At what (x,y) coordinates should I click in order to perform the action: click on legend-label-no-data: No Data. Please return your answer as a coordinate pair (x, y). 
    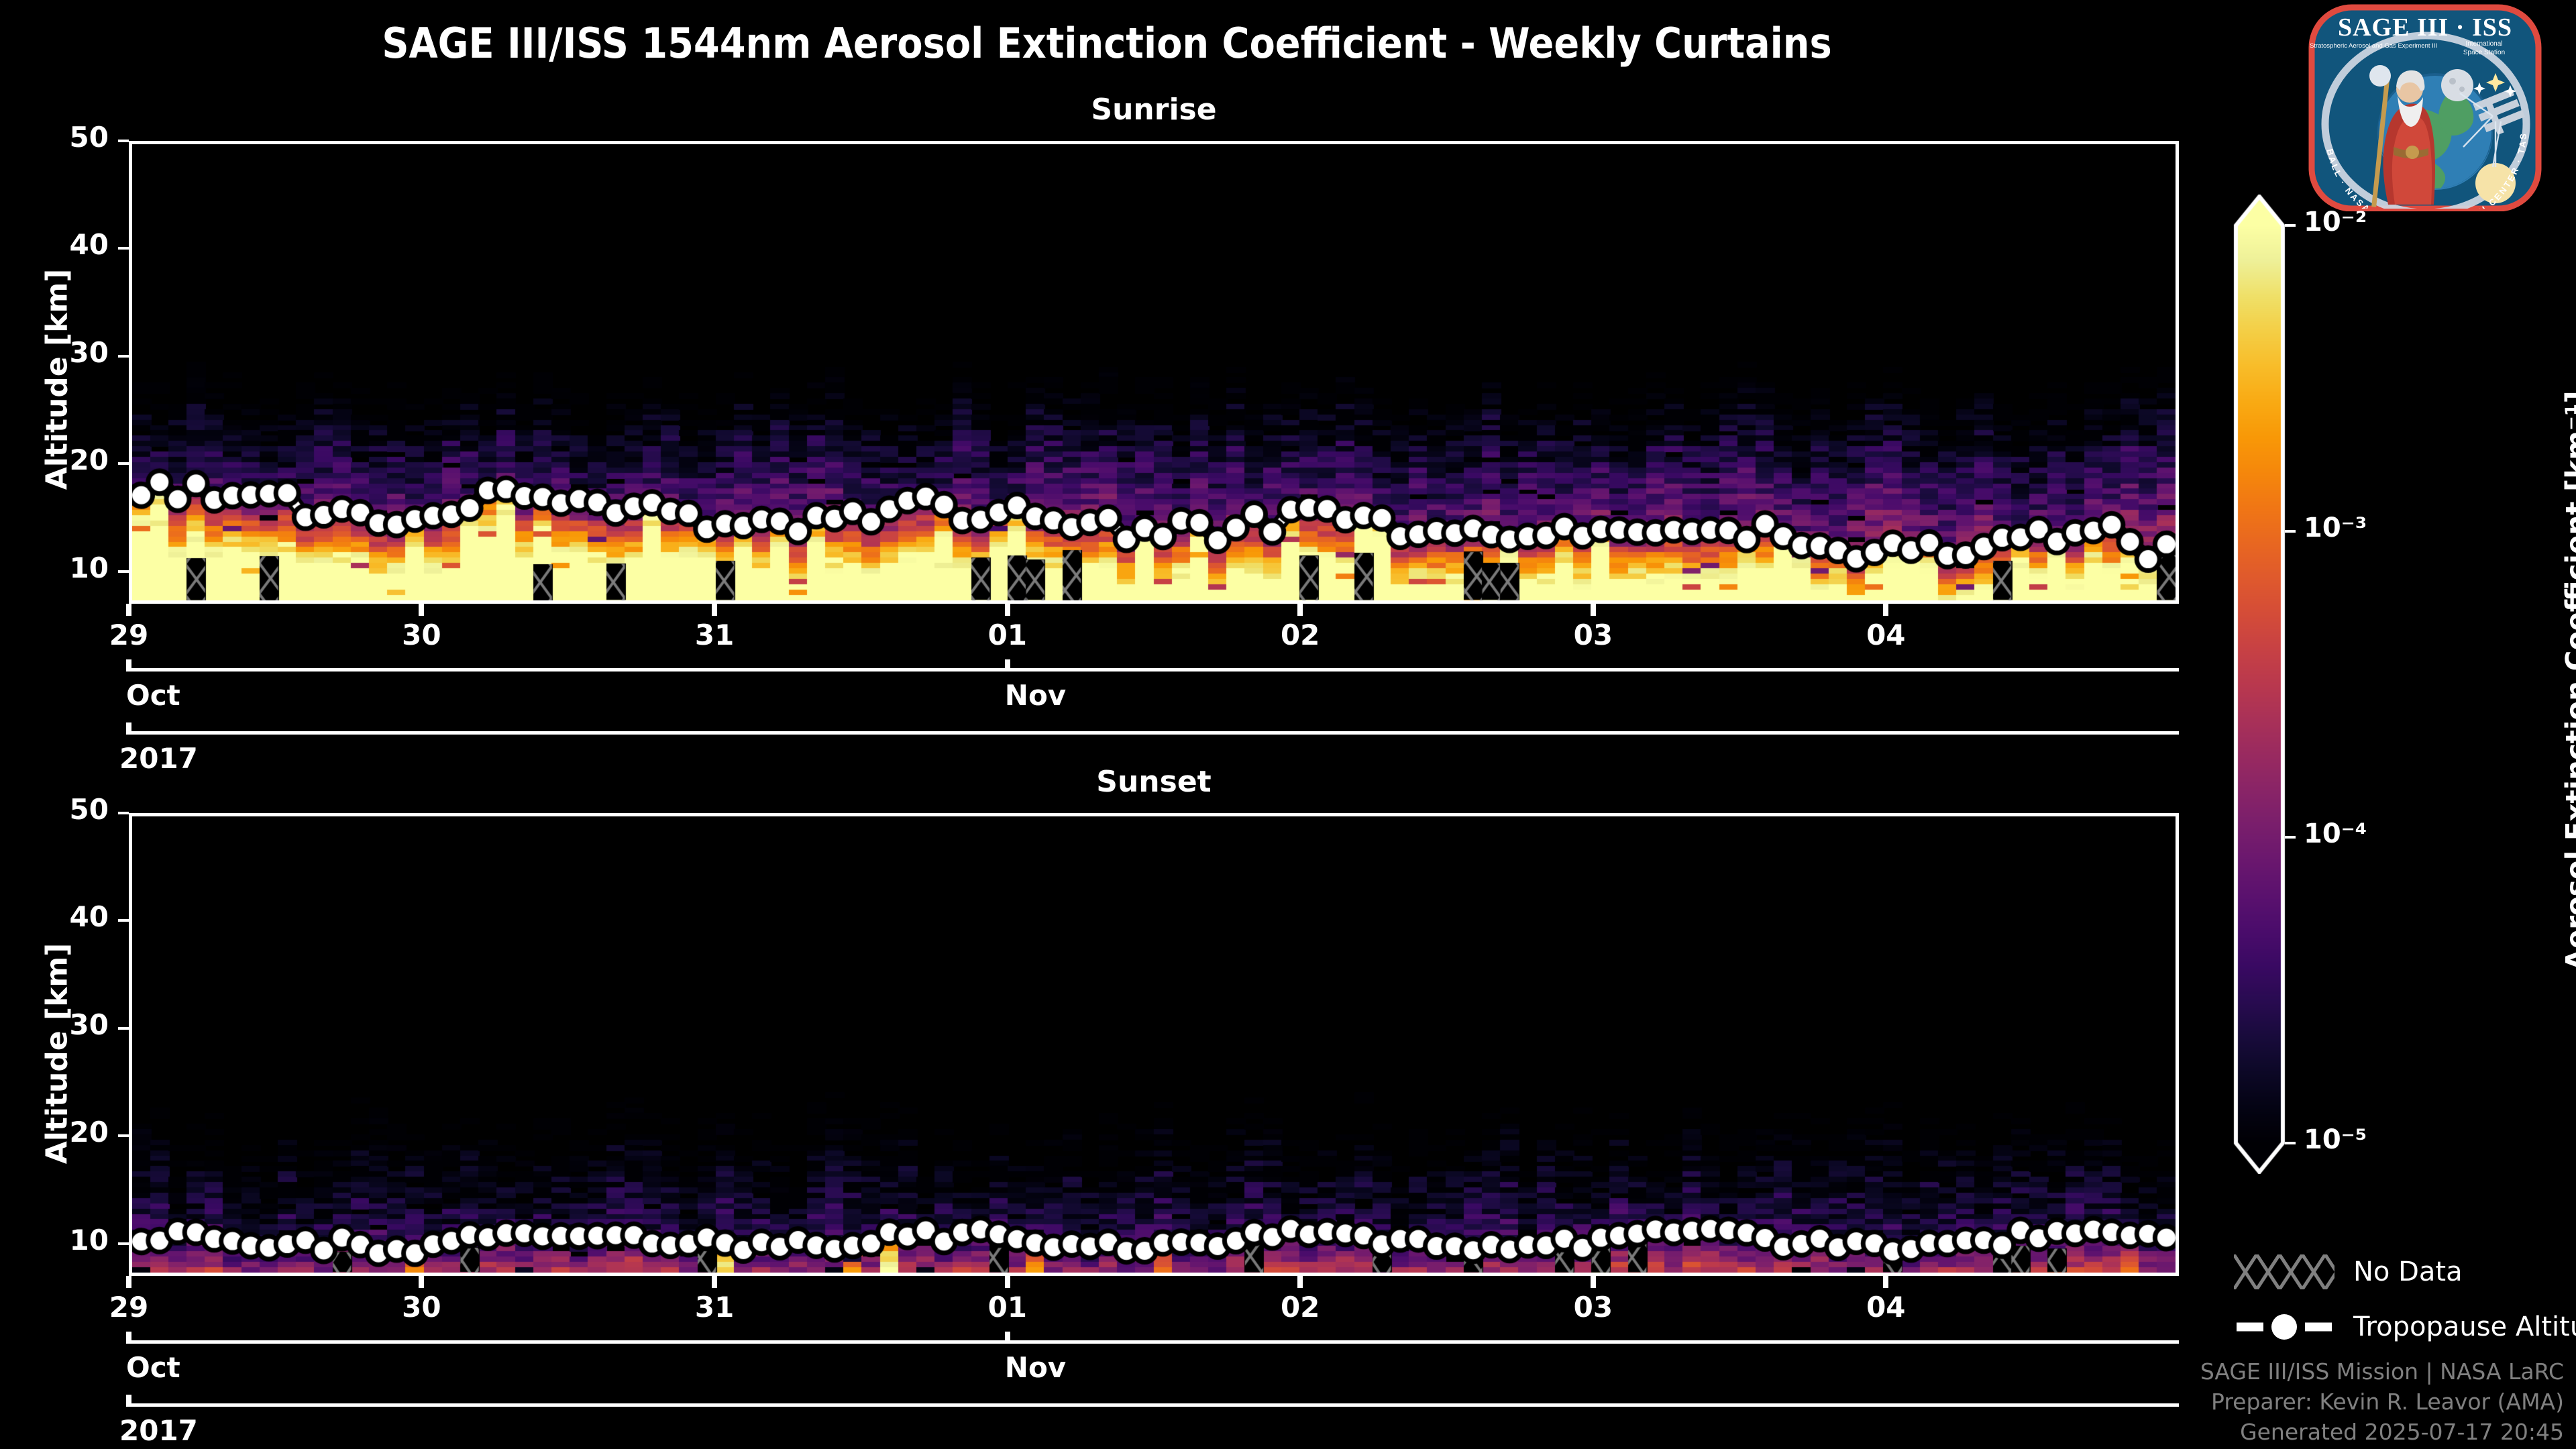
    Looking at the image, I should click on (2408, 1271).